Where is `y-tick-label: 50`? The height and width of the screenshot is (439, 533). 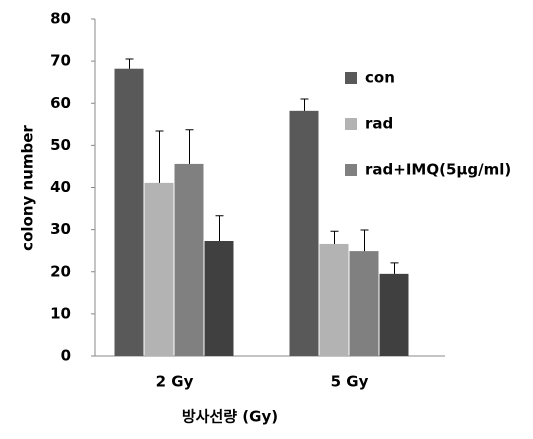
y-tick-label: 50 is located at coordinates (60, 145).